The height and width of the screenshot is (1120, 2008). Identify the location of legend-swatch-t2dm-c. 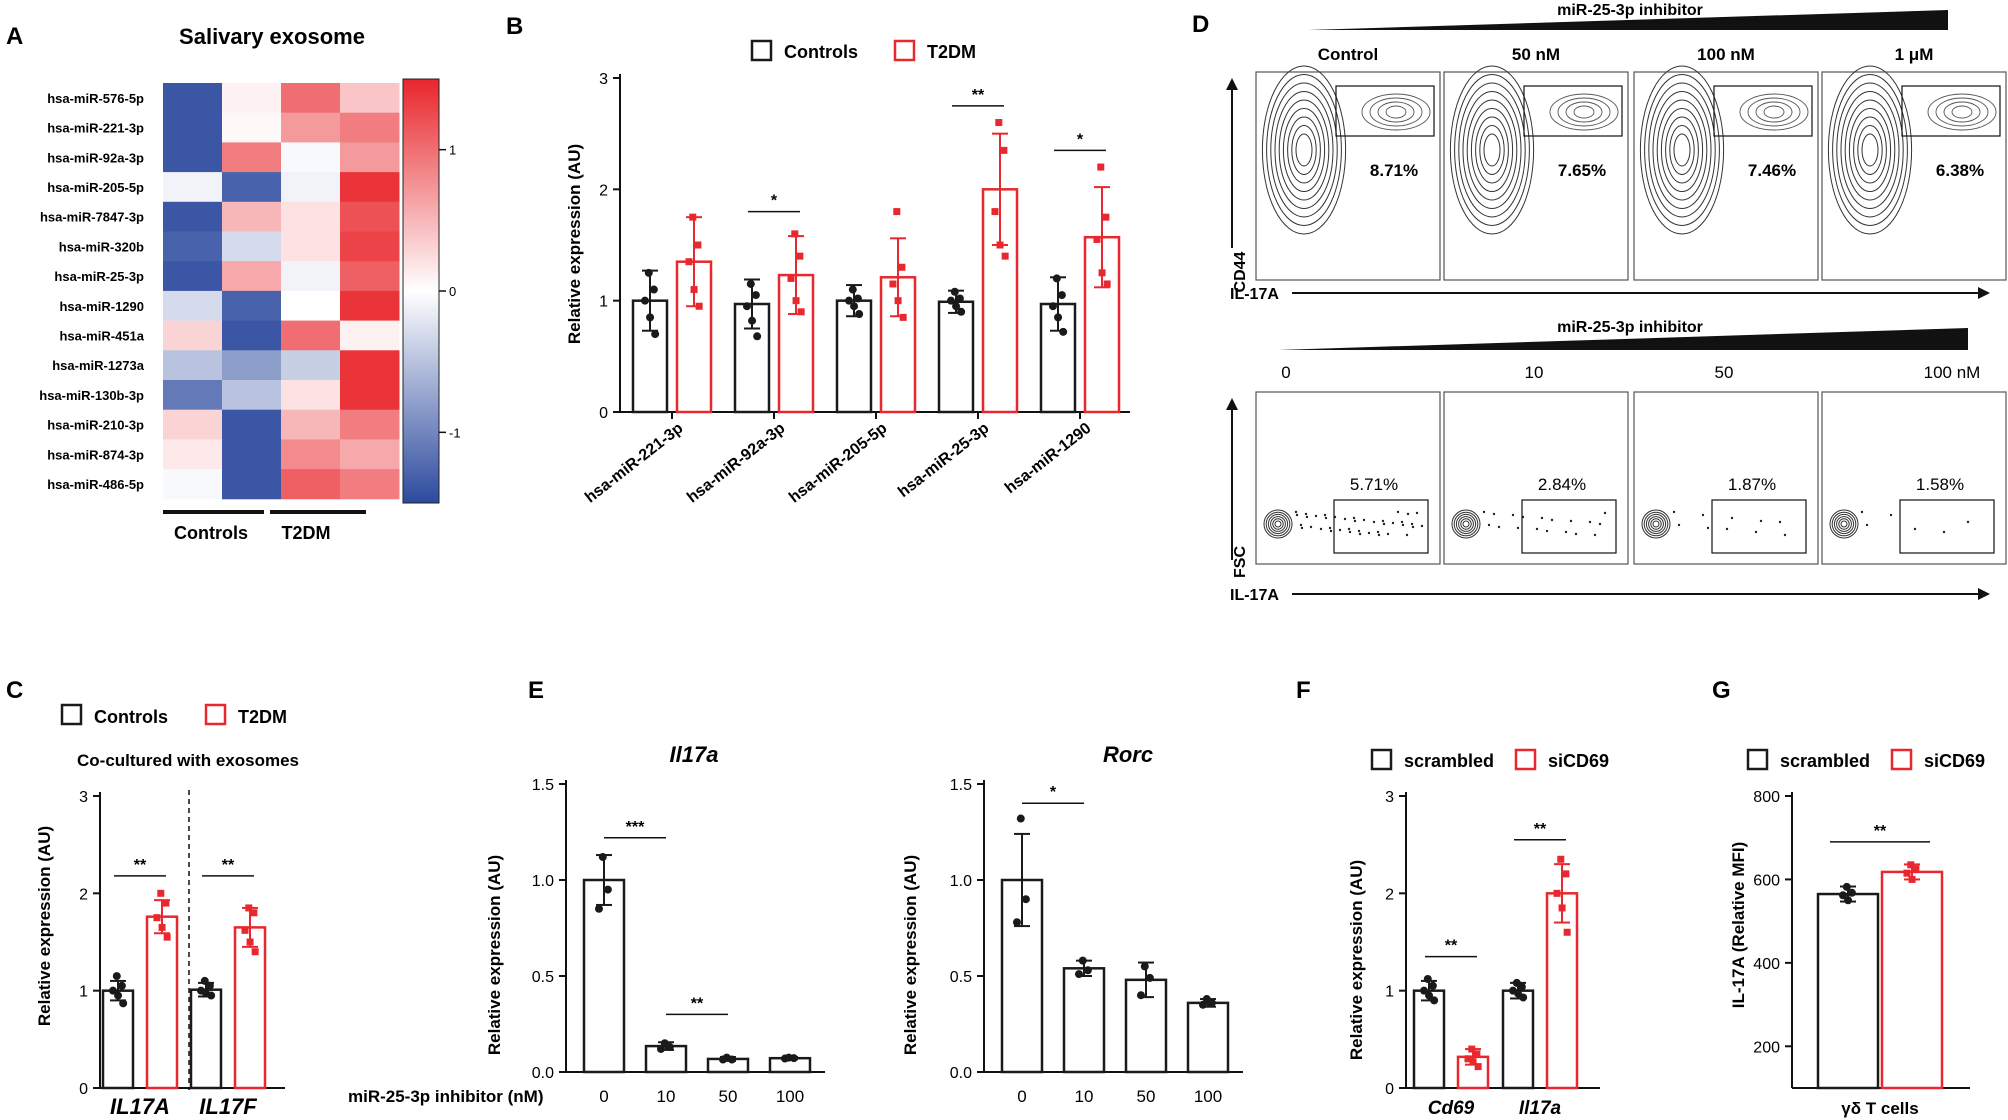
(215, 714).